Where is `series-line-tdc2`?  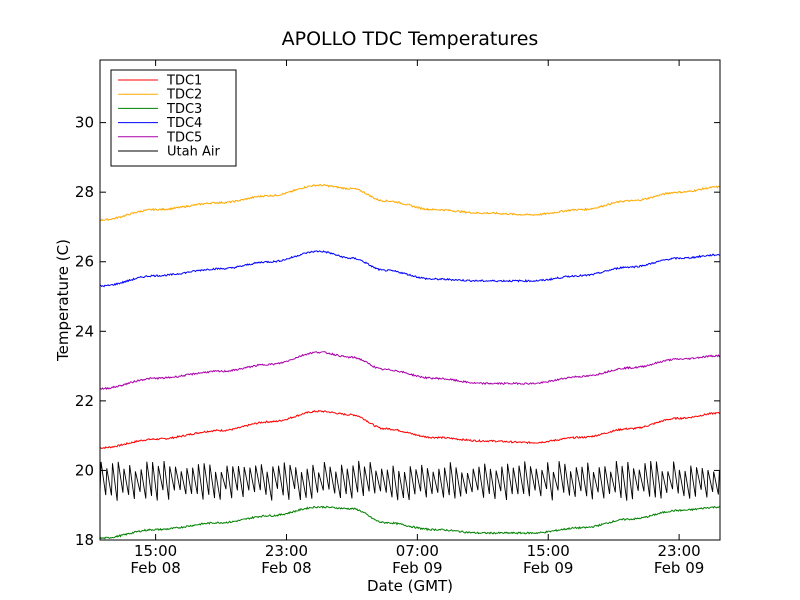 series-line-tdc2 is located at coordinates (410, 202).